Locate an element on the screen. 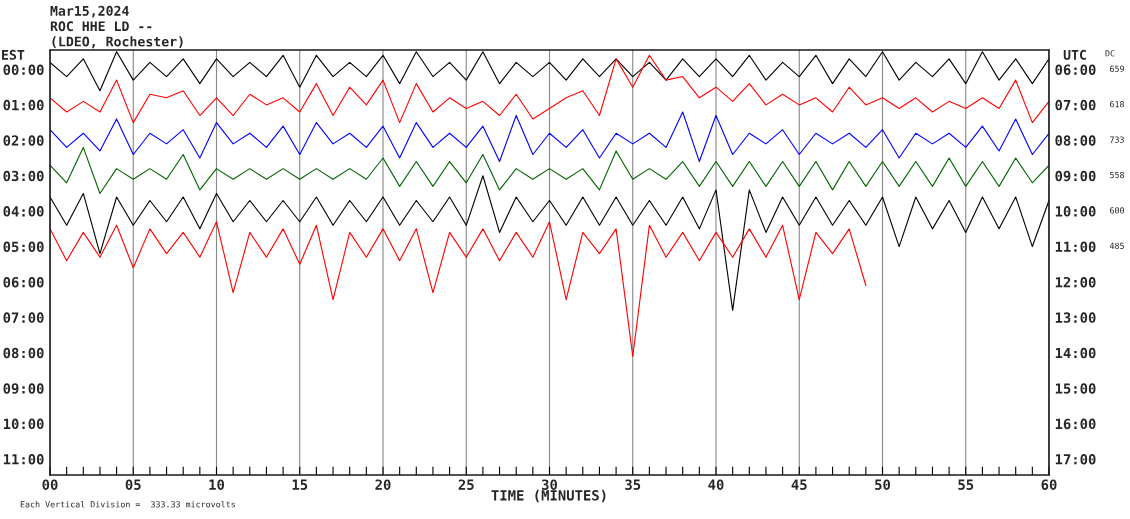 The image size is (1130, 519). y2-tick-label: 09:00 is located at coordinates (1075, 176).